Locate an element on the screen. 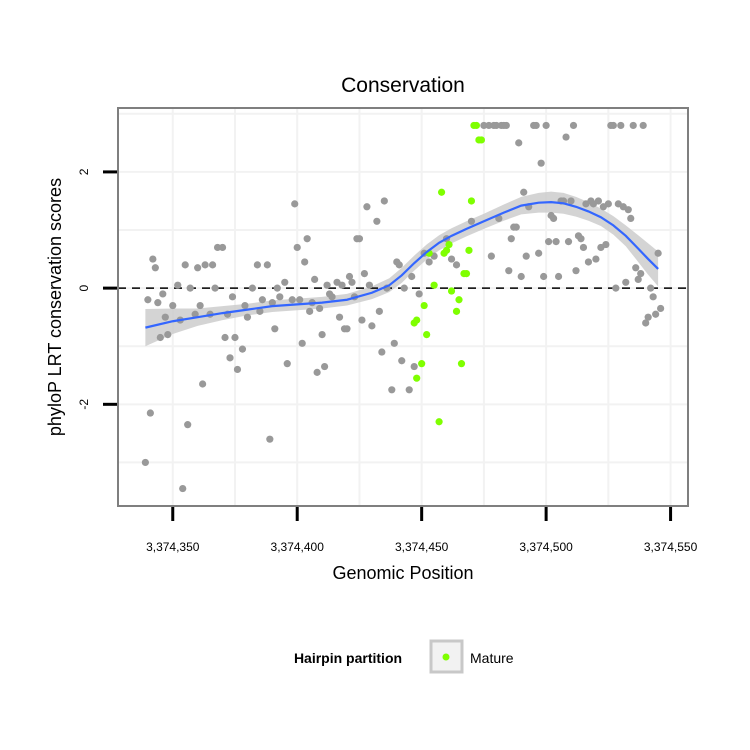  legend-title: Hairpin partition is located at coordinates (348, 658).